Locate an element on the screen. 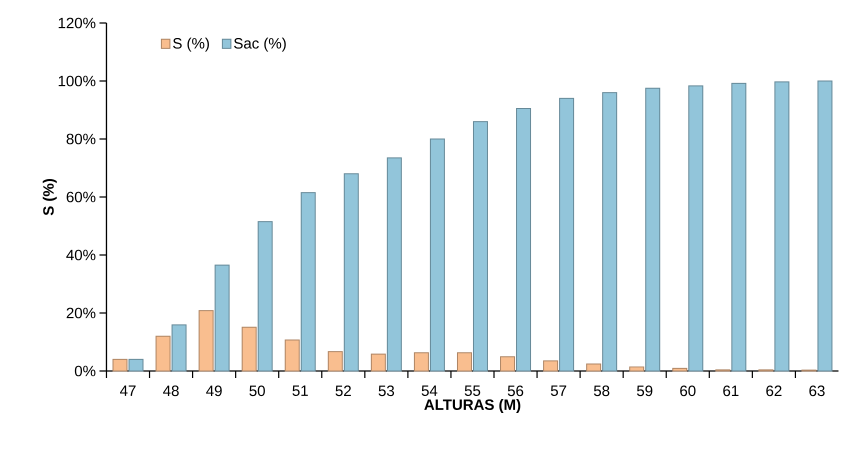 Image resolution: width=860 pixels, height=453 pixels. x-tick-label: 48 is located at coordinates (171, 391).